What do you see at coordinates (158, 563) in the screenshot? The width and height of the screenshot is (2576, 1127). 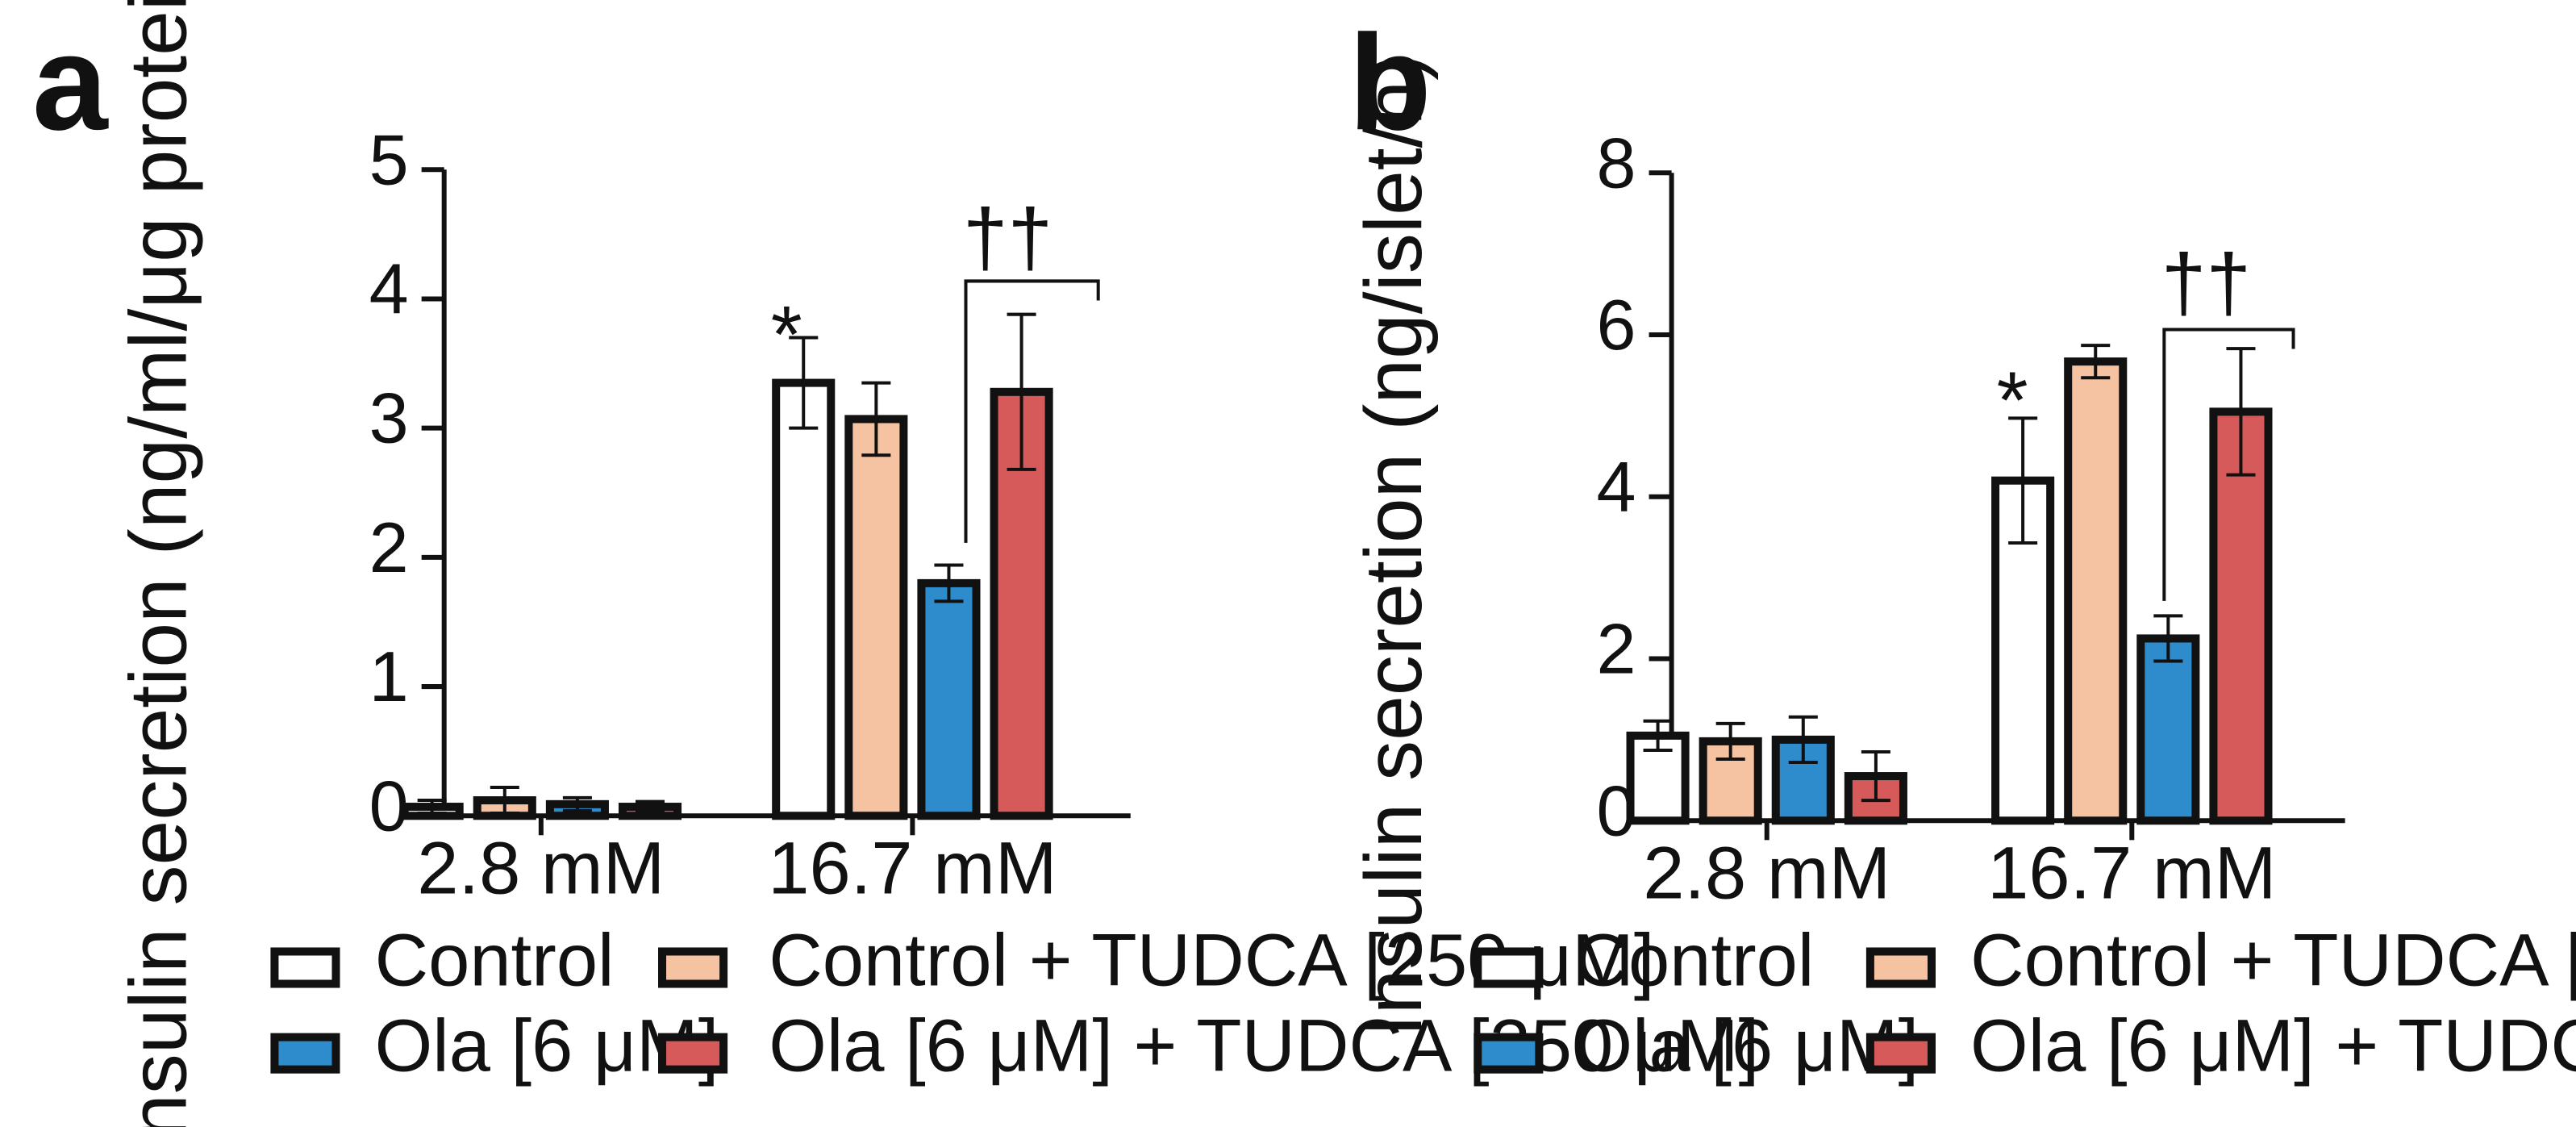 I see `y-axis-title: Insulin secretion (ng/ml/μg protein)` at bounding box center [158, 563].